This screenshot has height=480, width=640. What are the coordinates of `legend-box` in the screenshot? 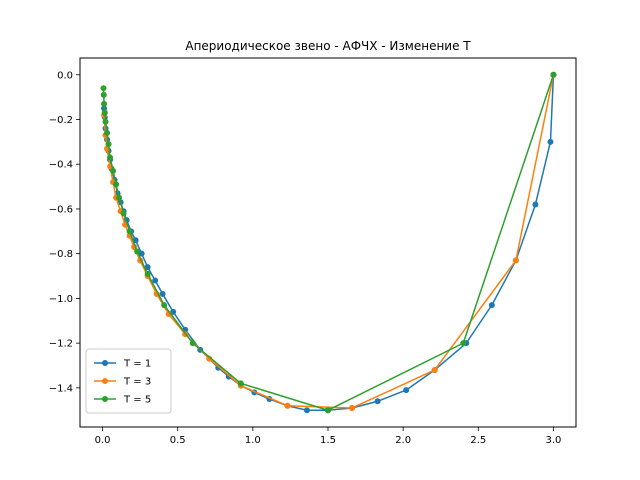 It's located at (128, 381).